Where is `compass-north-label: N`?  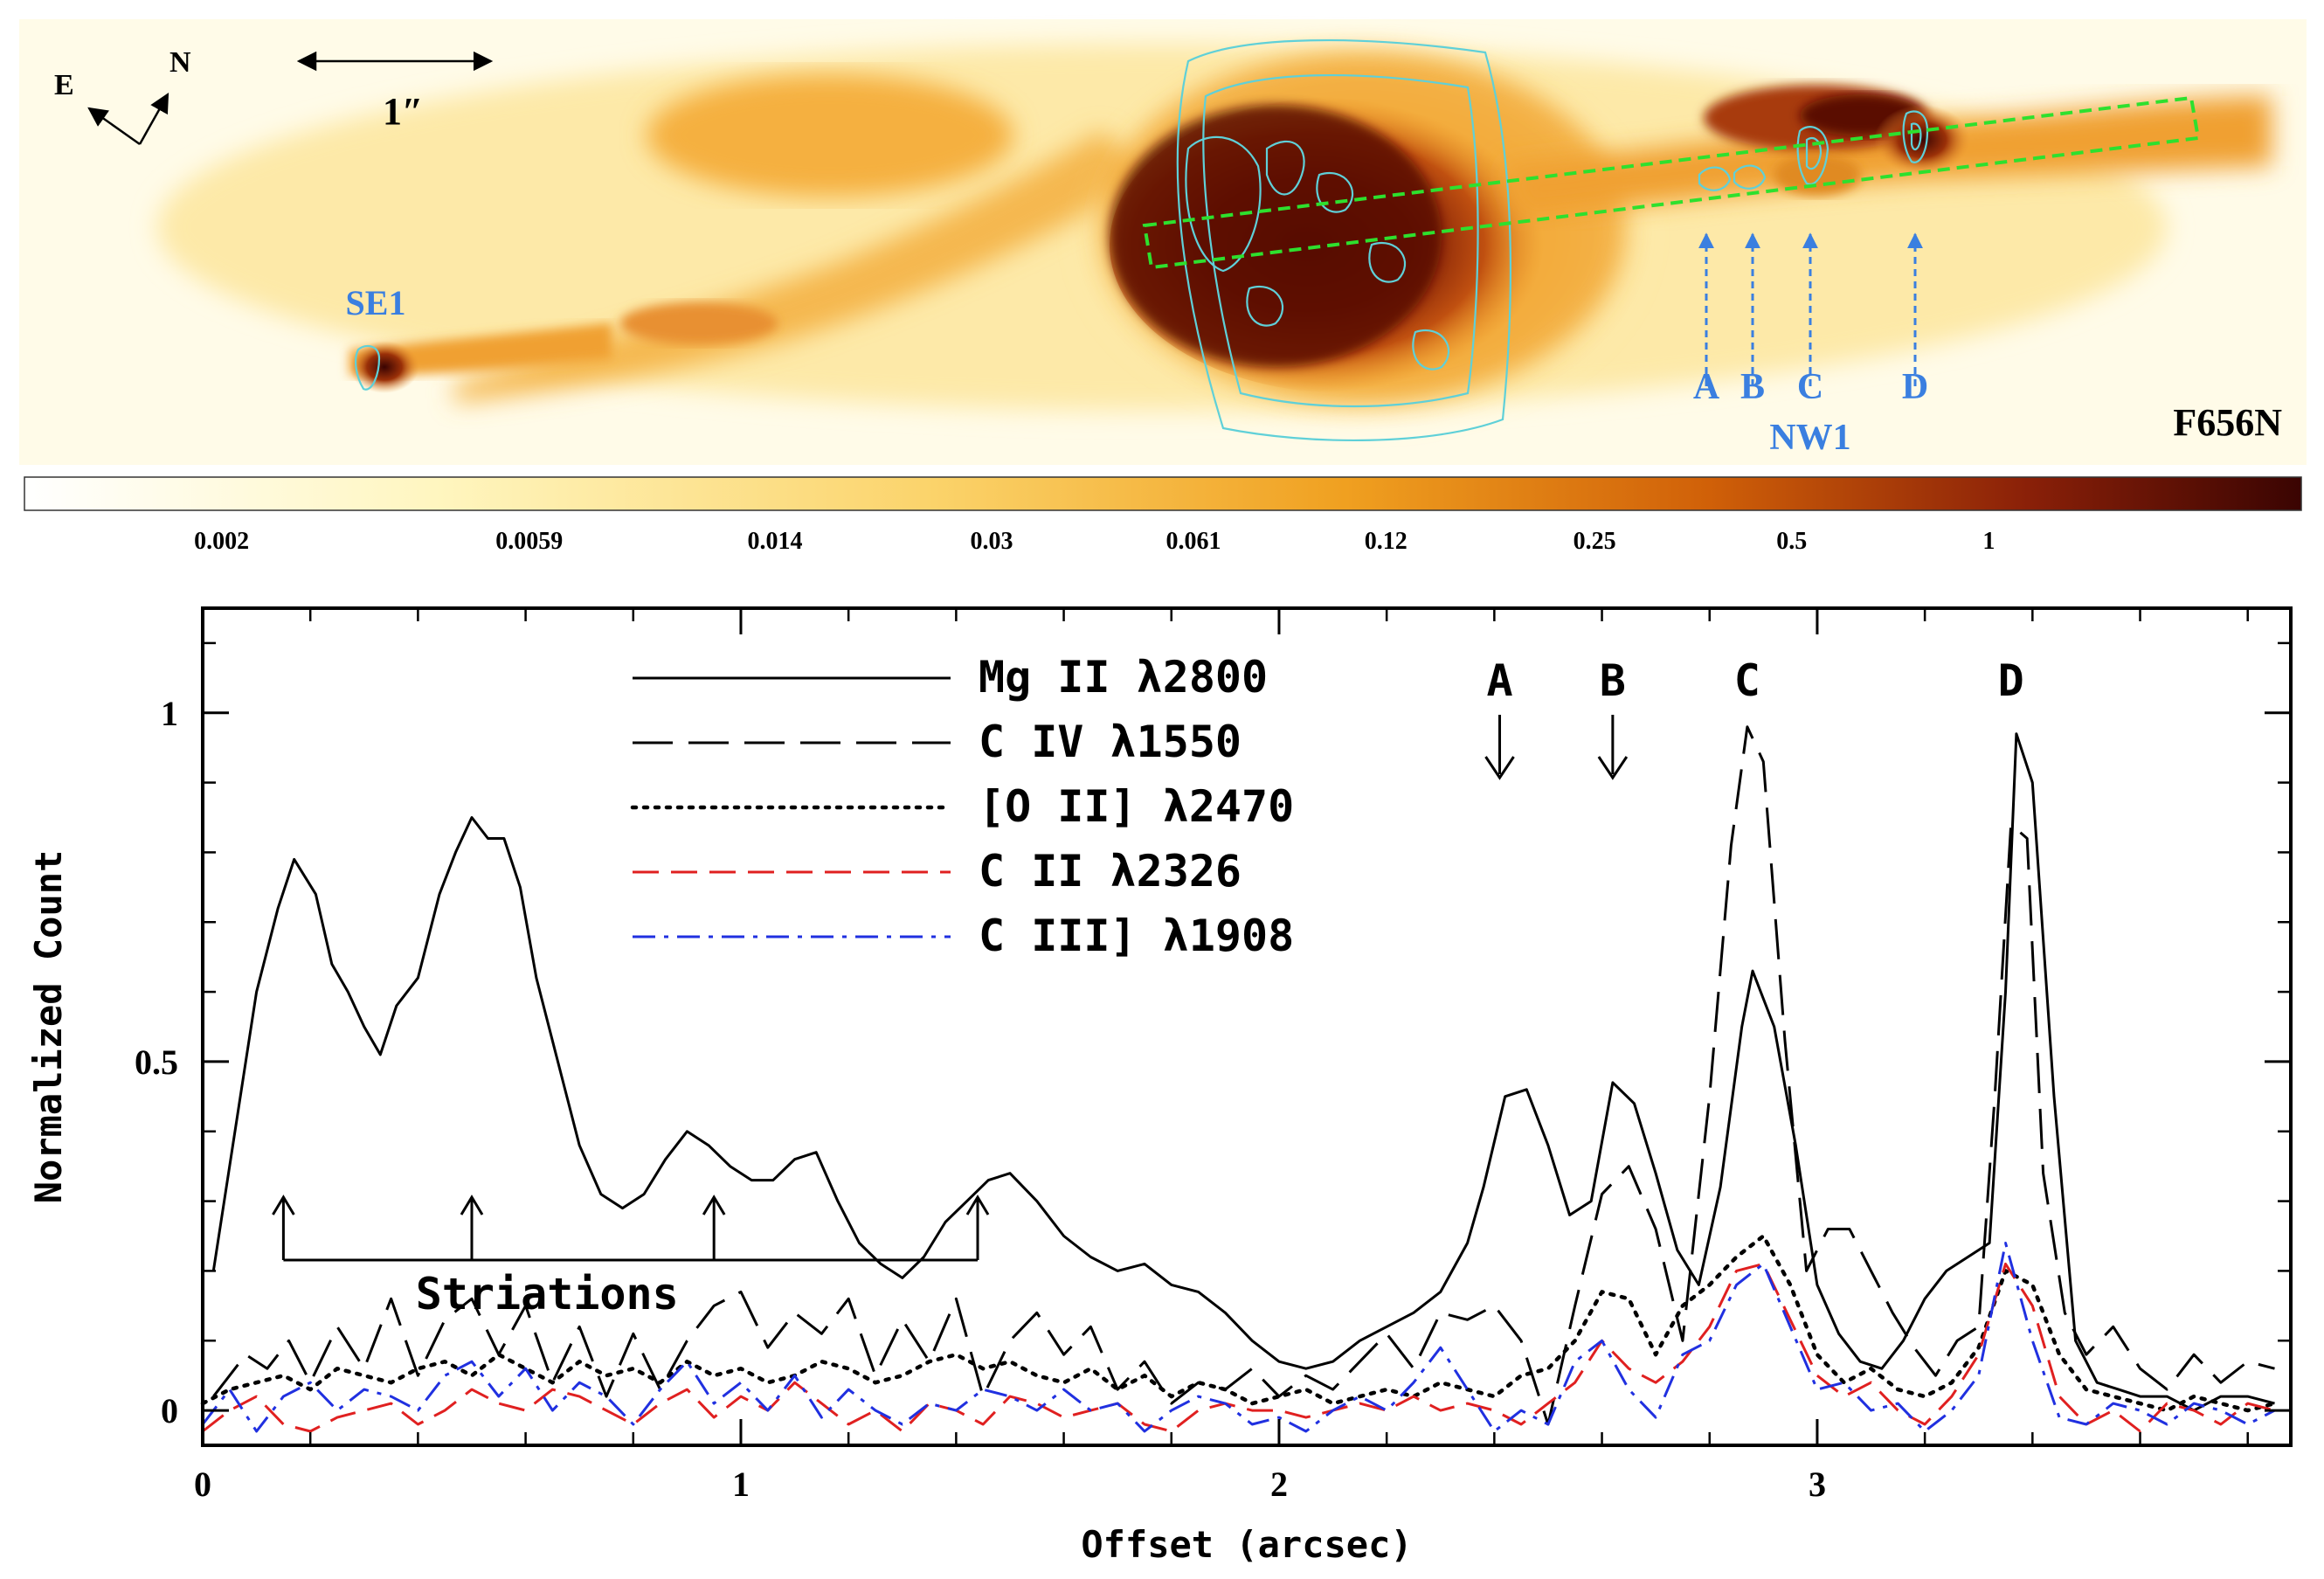 compass-north-label: N is located at coordinates (180, 63).